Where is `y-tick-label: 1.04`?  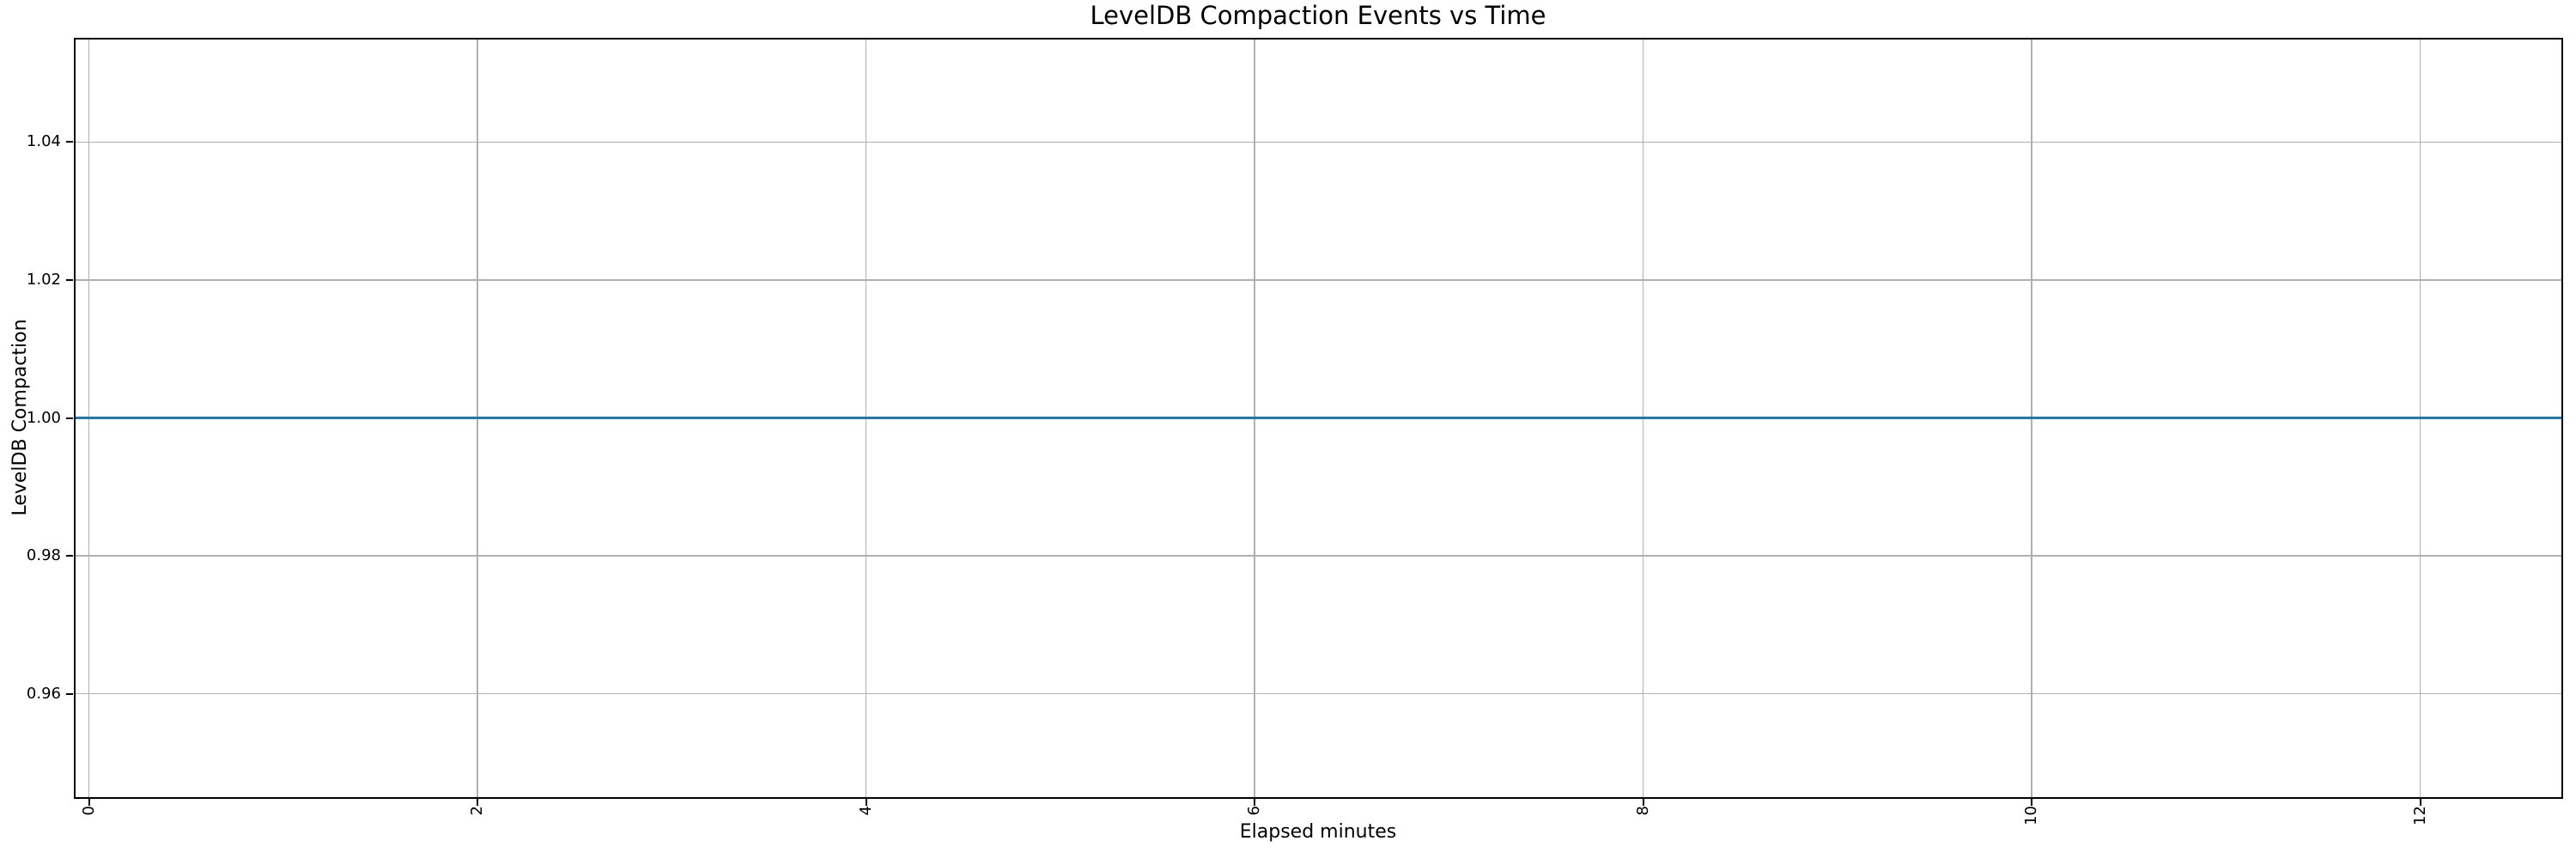
y-tick-label: 1.04 is located at coordinates (44, 142).